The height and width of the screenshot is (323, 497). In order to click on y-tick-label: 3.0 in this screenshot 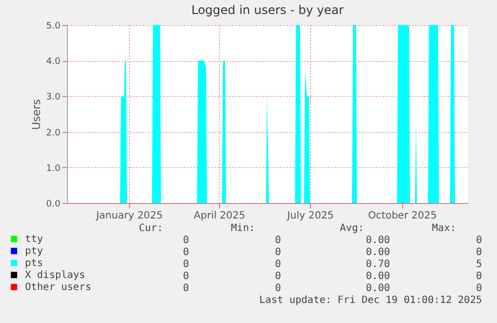, I will do `click(53, 97)`.